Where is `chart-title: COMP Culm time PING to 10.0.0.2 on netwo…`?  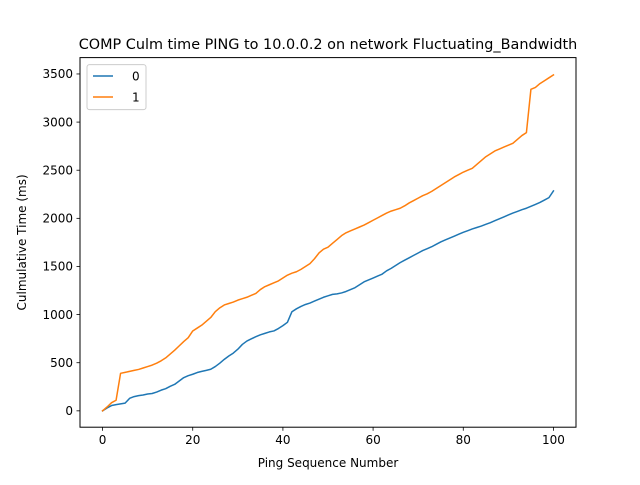
chart-title: COMP Culm time PING to 10.0.0.2 on netwo… is located at coordinates (328, 45).